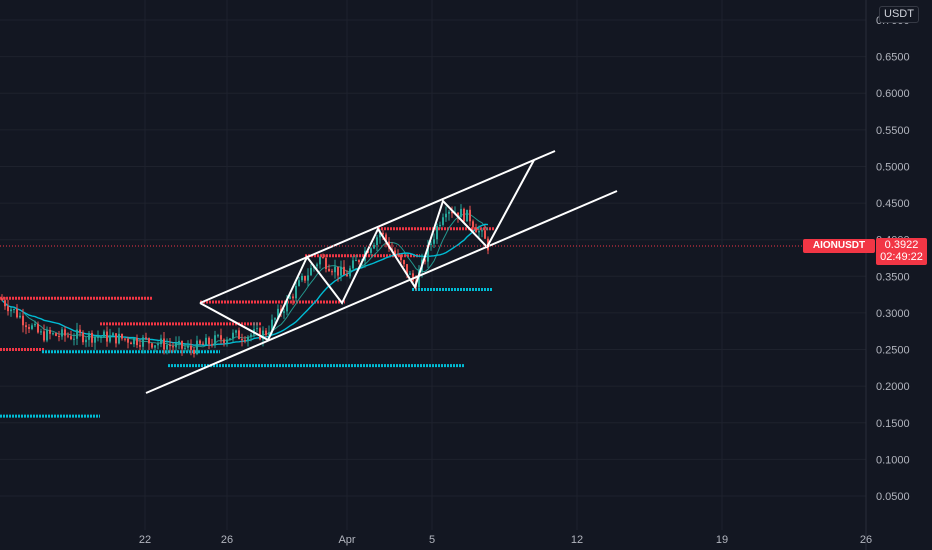  I want to click on x-tick-label: 19, so click(722, 540).